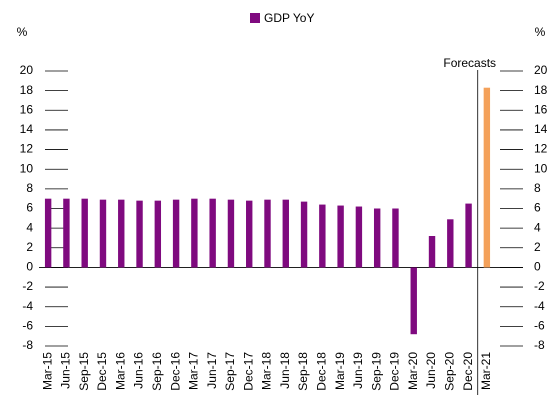 The height and width of the screenshot is (408, 551). Describe the element at coordinates (539, 326) in the screenshot. I see `y2-tick-label: -6` at that location.